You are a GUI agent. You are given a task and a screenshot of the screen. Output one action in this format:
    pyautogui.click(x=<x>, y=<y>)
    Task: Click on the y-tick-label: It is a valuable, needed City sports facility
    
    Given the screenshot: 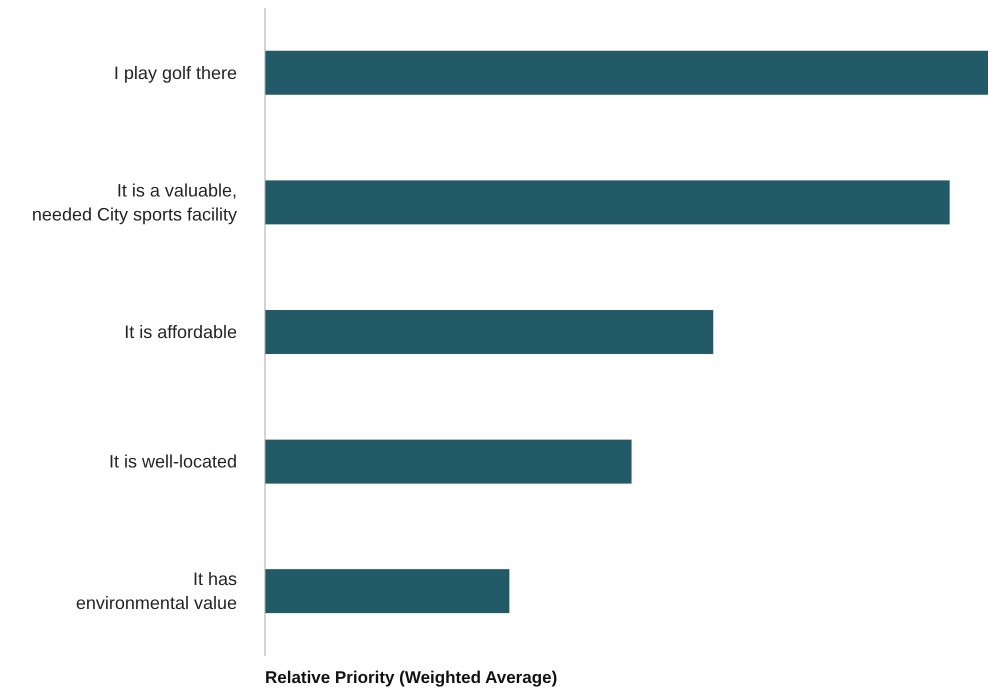 What is the action you would take?
    pyautogui.click(x=134, y=202)
    